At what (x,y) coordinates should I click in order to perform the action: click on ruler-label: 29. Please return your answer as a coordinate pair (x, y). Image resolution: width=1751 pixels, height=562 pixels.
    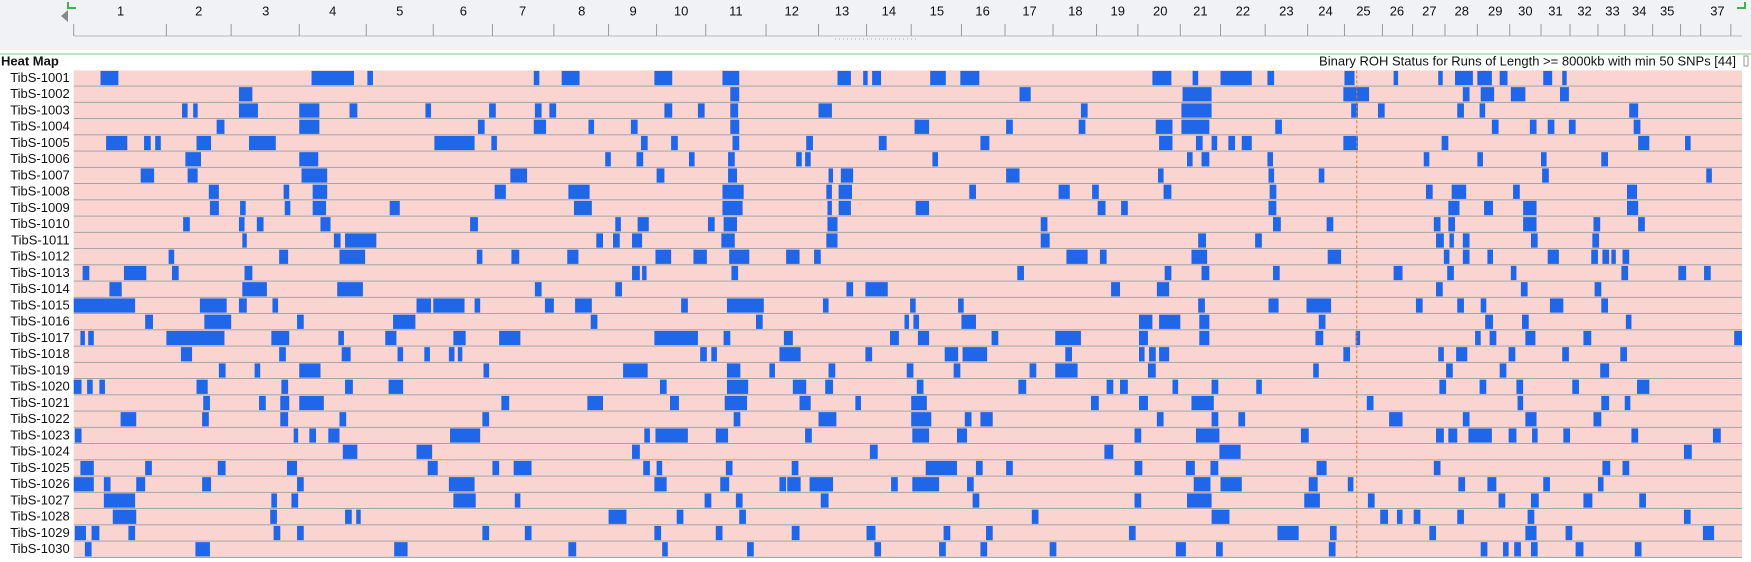
    Looking at the image, I should click on (1495, 10).